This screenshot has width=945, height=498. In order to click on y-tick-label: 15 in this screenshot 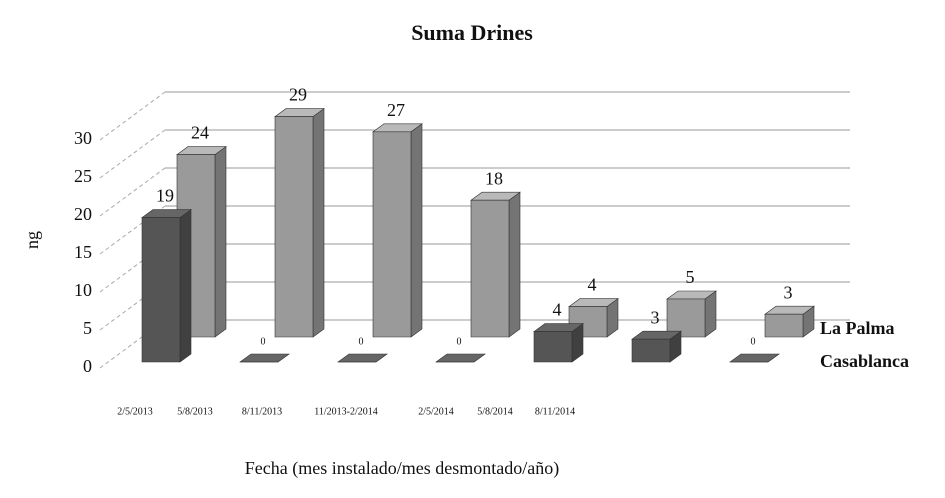, I will do `click(83, 252)`.